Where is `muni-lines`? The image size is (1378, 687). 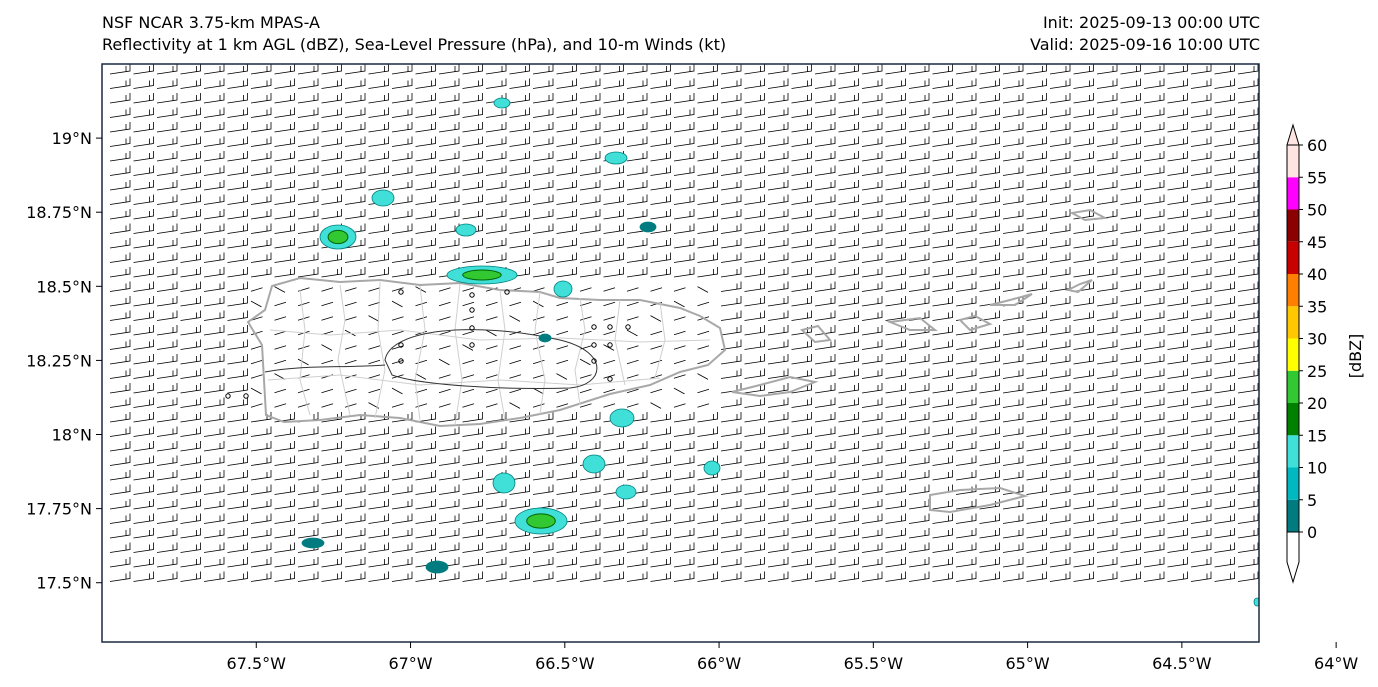 muni-lines is located at coordinates (489, 353).